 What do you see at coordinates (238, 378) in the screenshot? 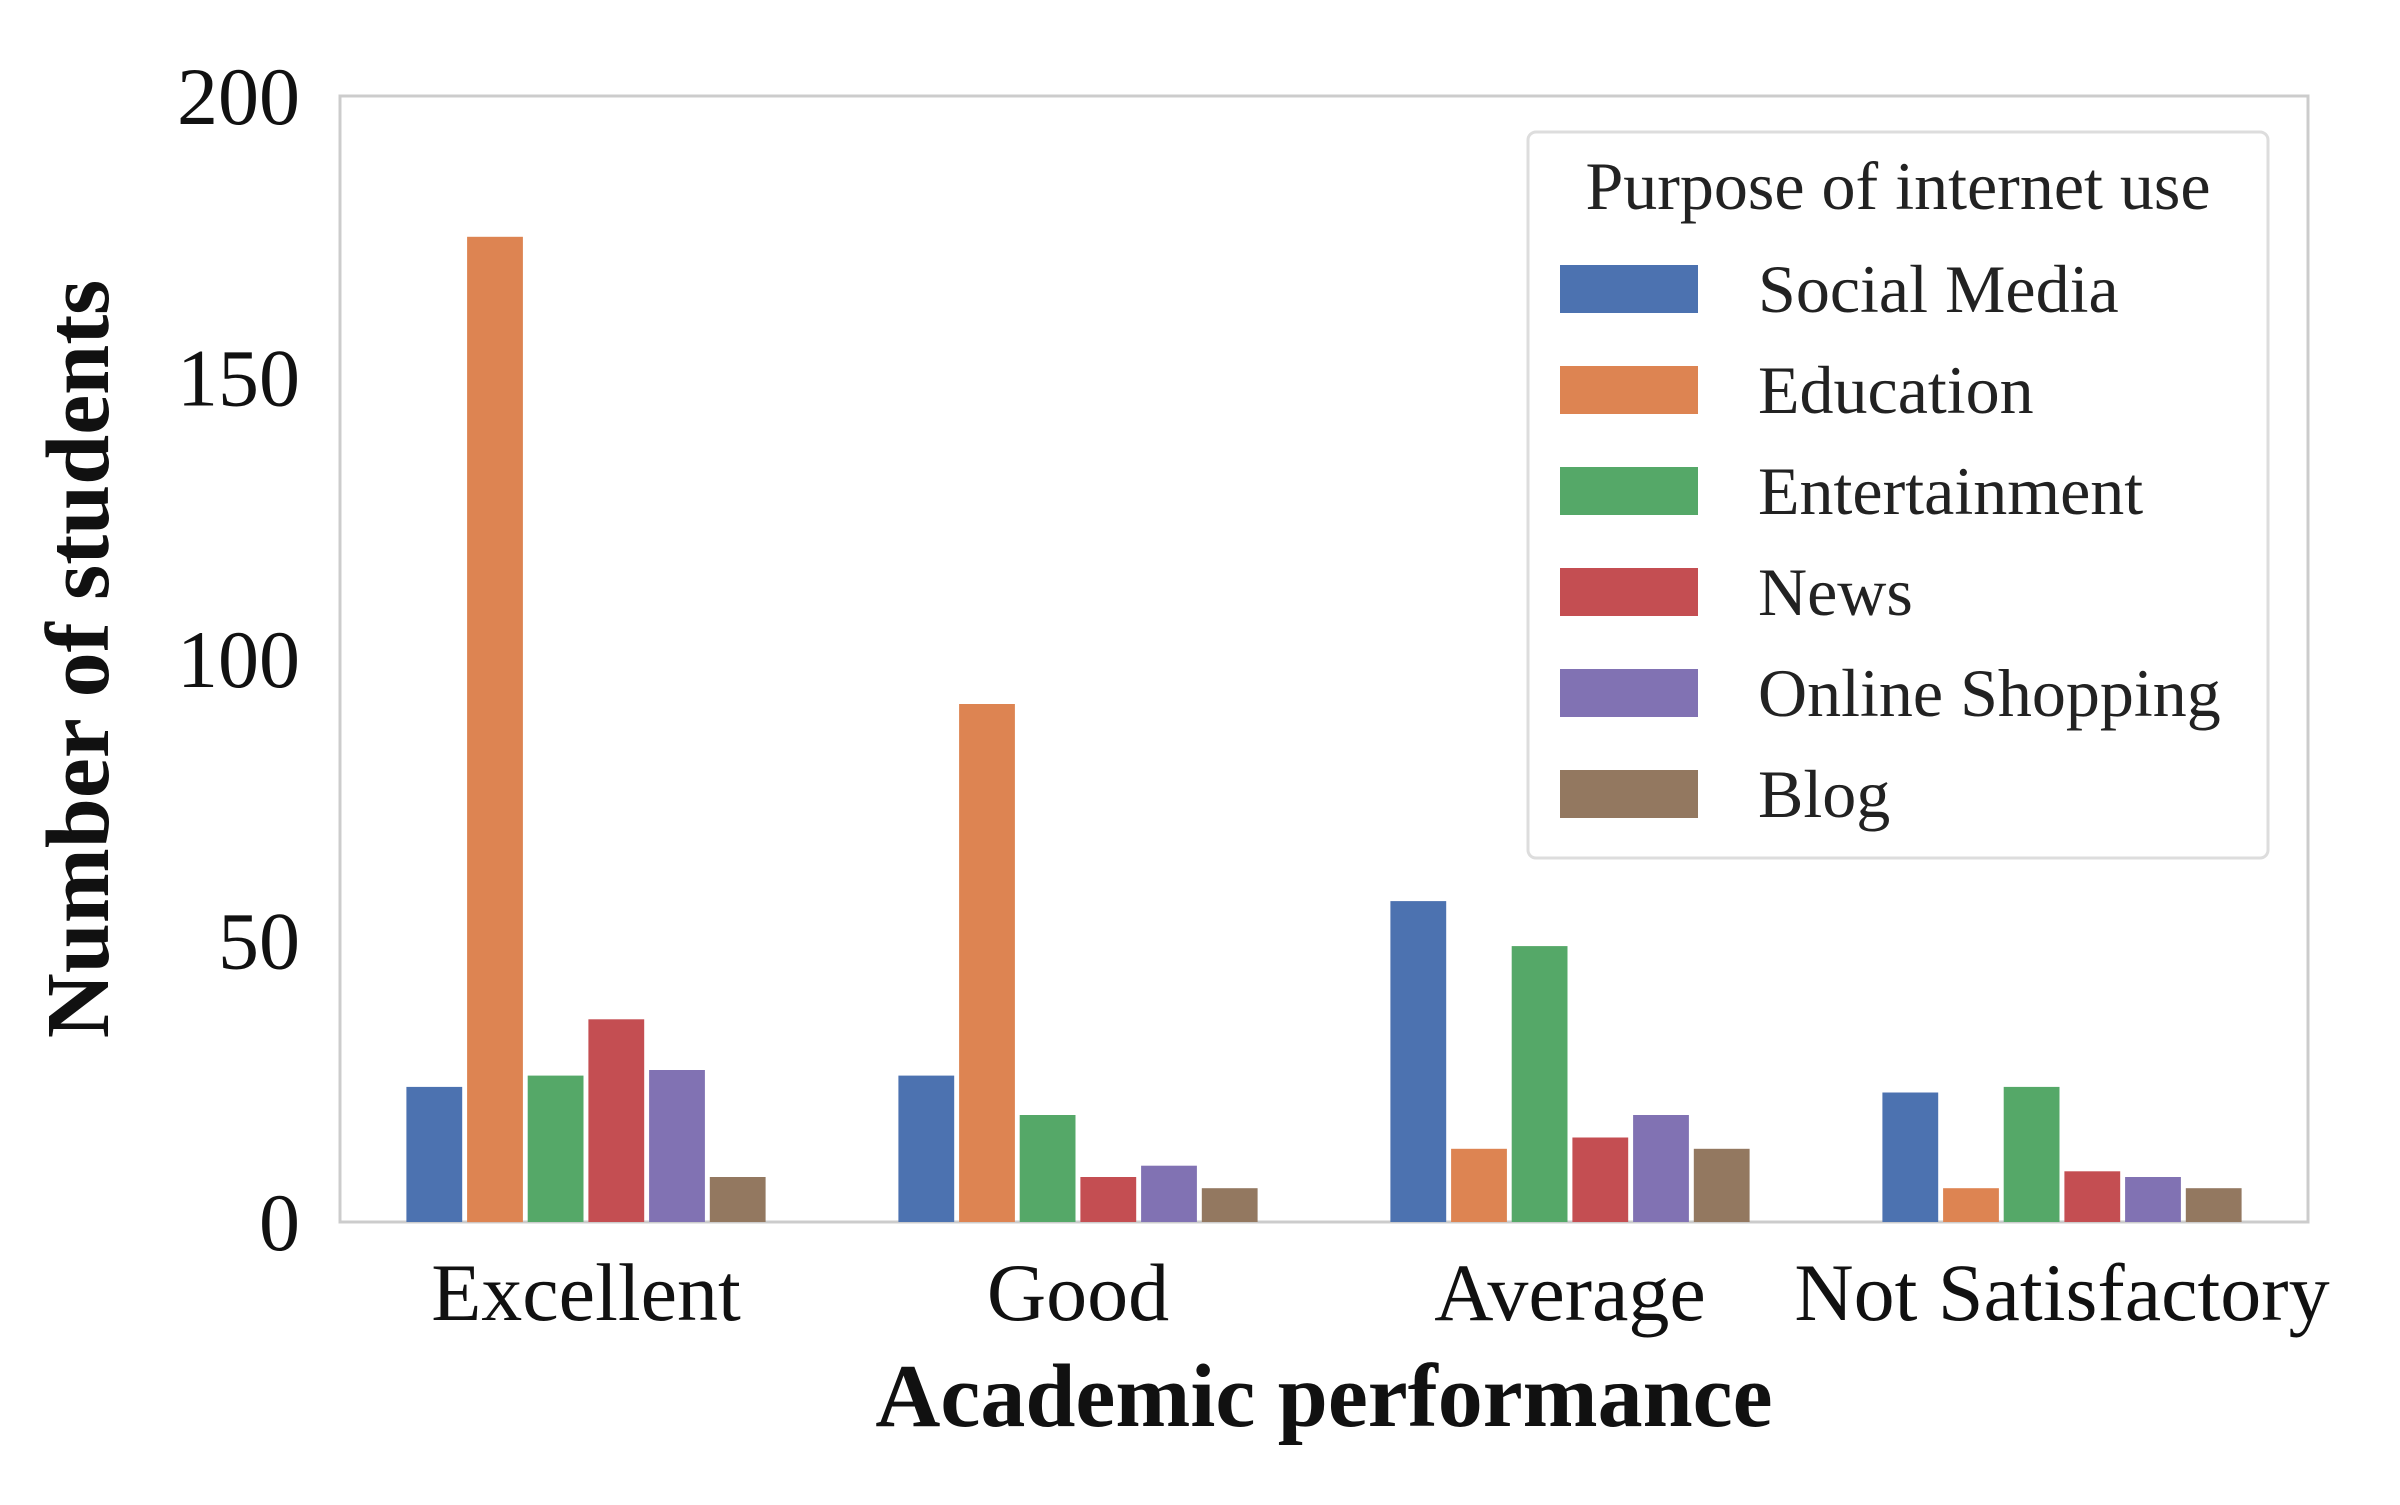
I see `y-tick-label: 150` at bounding box center [238, 378].